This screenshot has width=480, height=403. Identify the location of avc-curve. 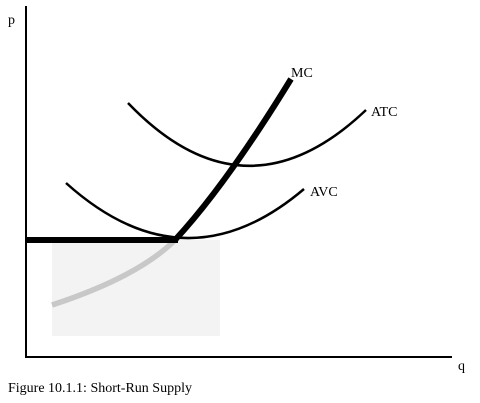
(185, 211).